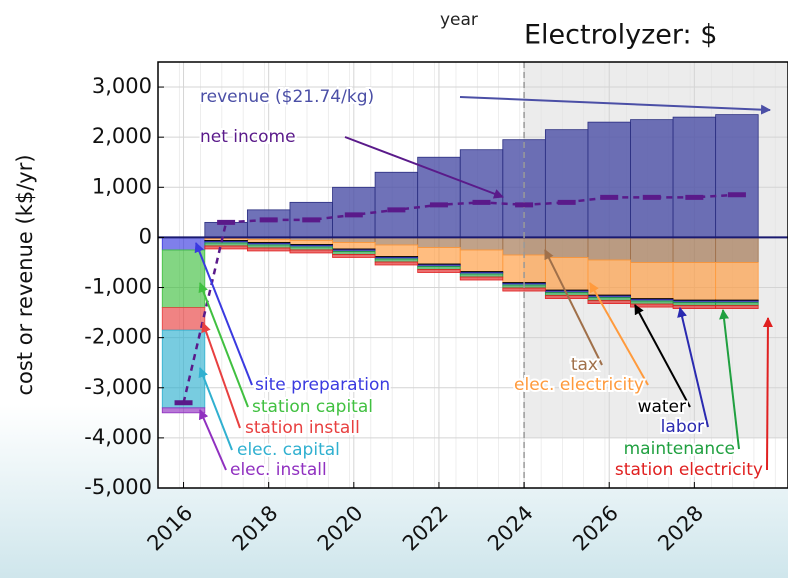 The width and height of the screenshot is (788, 578). I want to click on y-tick-label: -4,000, so click(118, 437).